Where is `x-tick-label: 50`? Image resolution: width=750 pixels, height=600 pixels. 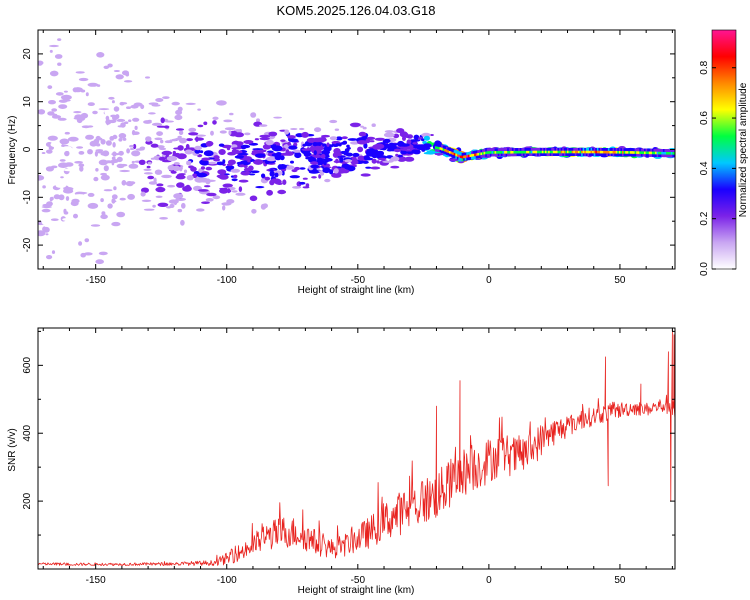
x-tick-label: 50 is located at coordinates (620, 280).